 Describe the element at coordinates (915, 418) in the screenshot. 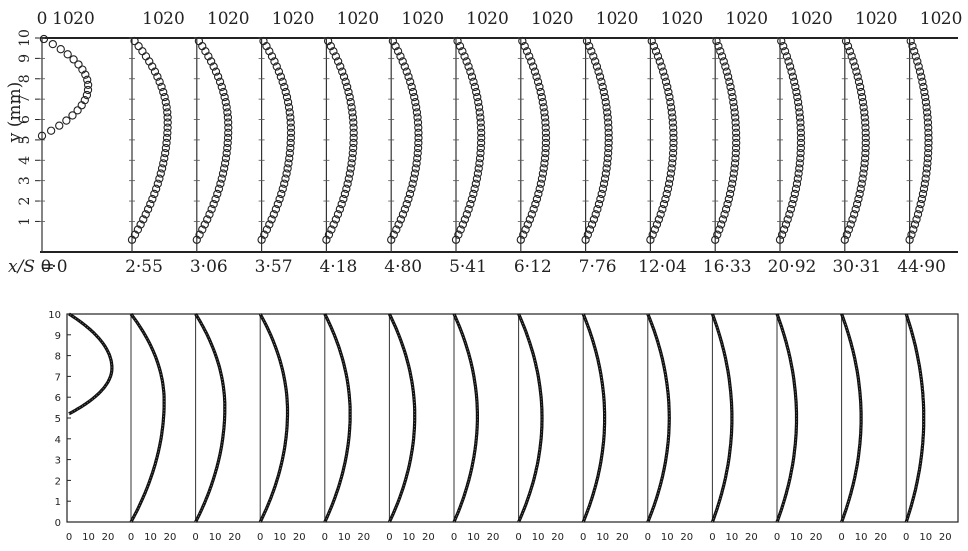

I see `profile-line` at that location.